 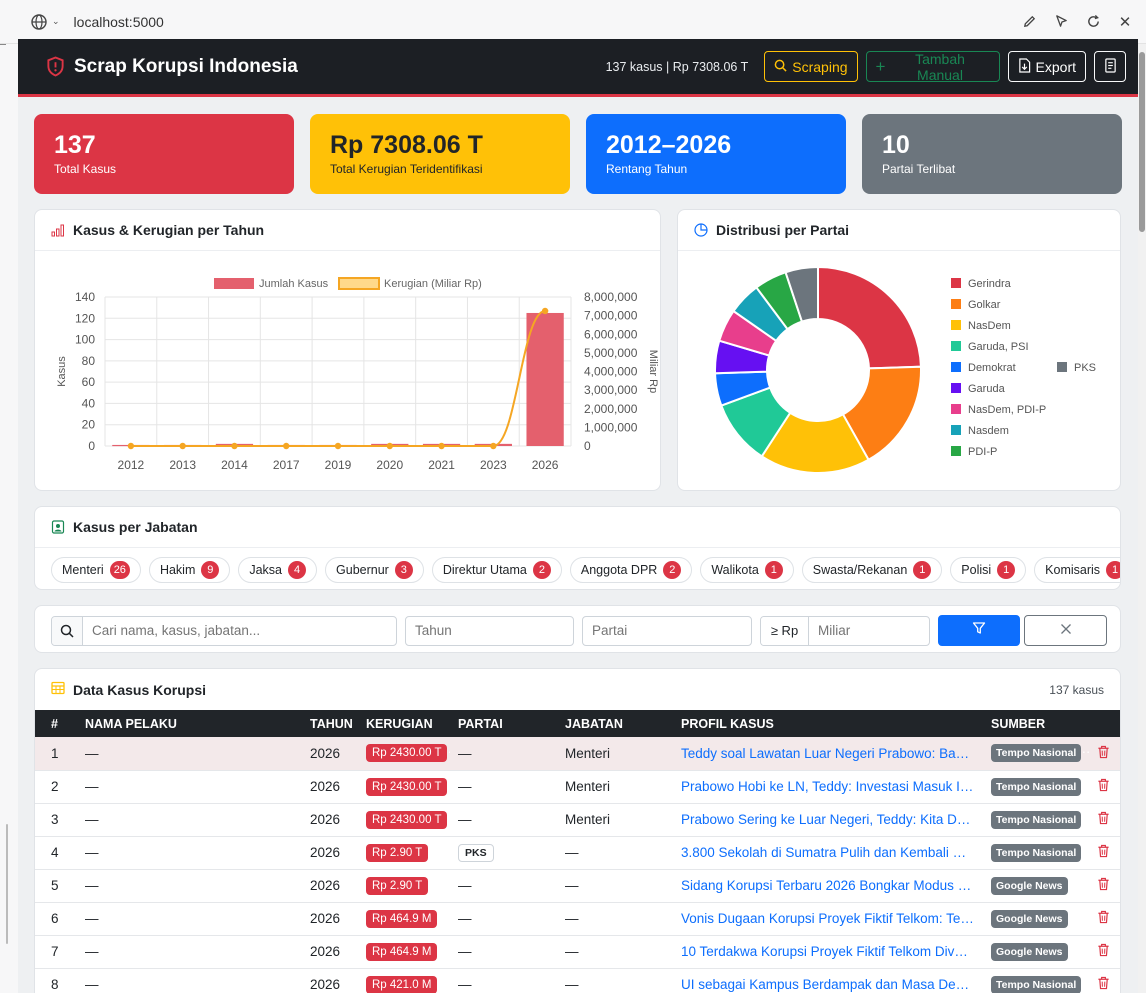 I want to click on partai-input, so click(x=666, y=630).